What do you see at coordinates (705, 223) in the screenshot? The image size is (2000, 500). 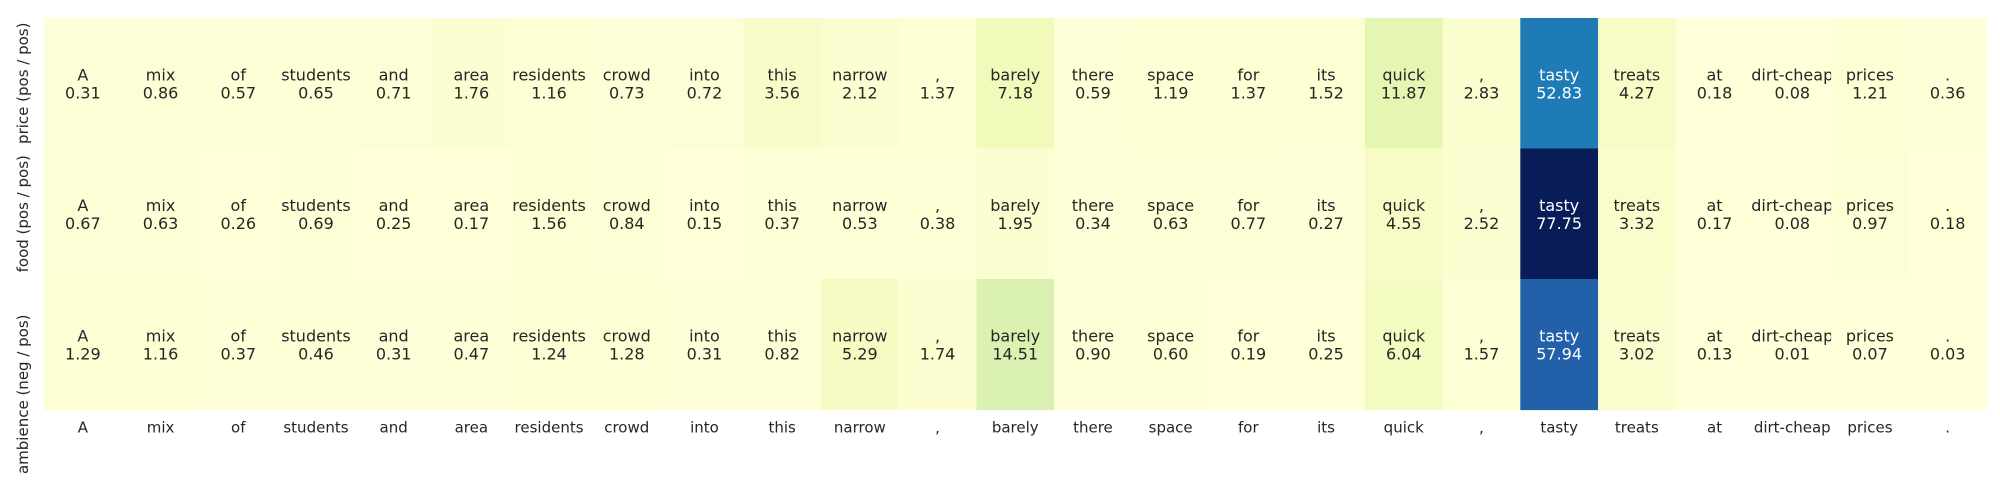 I see `cell-value-label: 0.15` at bounding box center [705, 223].